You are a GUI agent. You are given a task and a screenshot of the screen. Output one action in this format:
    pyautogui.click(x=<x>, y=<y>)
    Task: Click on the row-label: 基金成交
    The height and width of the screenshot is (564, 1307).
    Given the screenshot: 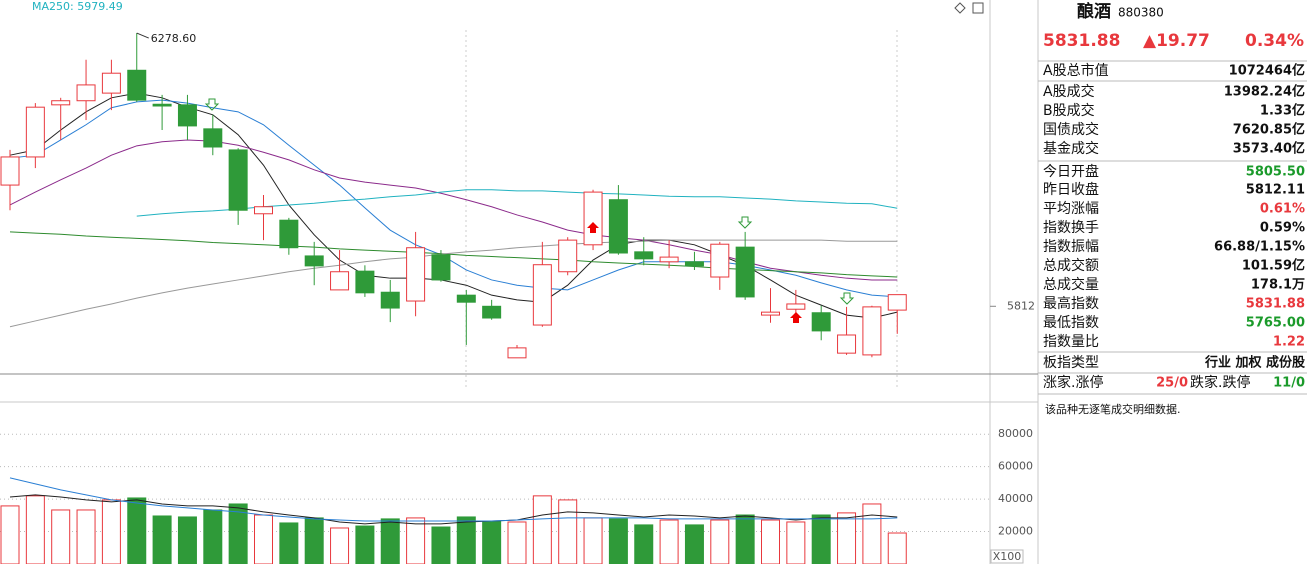 What is the action you would take?
    pyautogui.click(x=1071, y=148)
    